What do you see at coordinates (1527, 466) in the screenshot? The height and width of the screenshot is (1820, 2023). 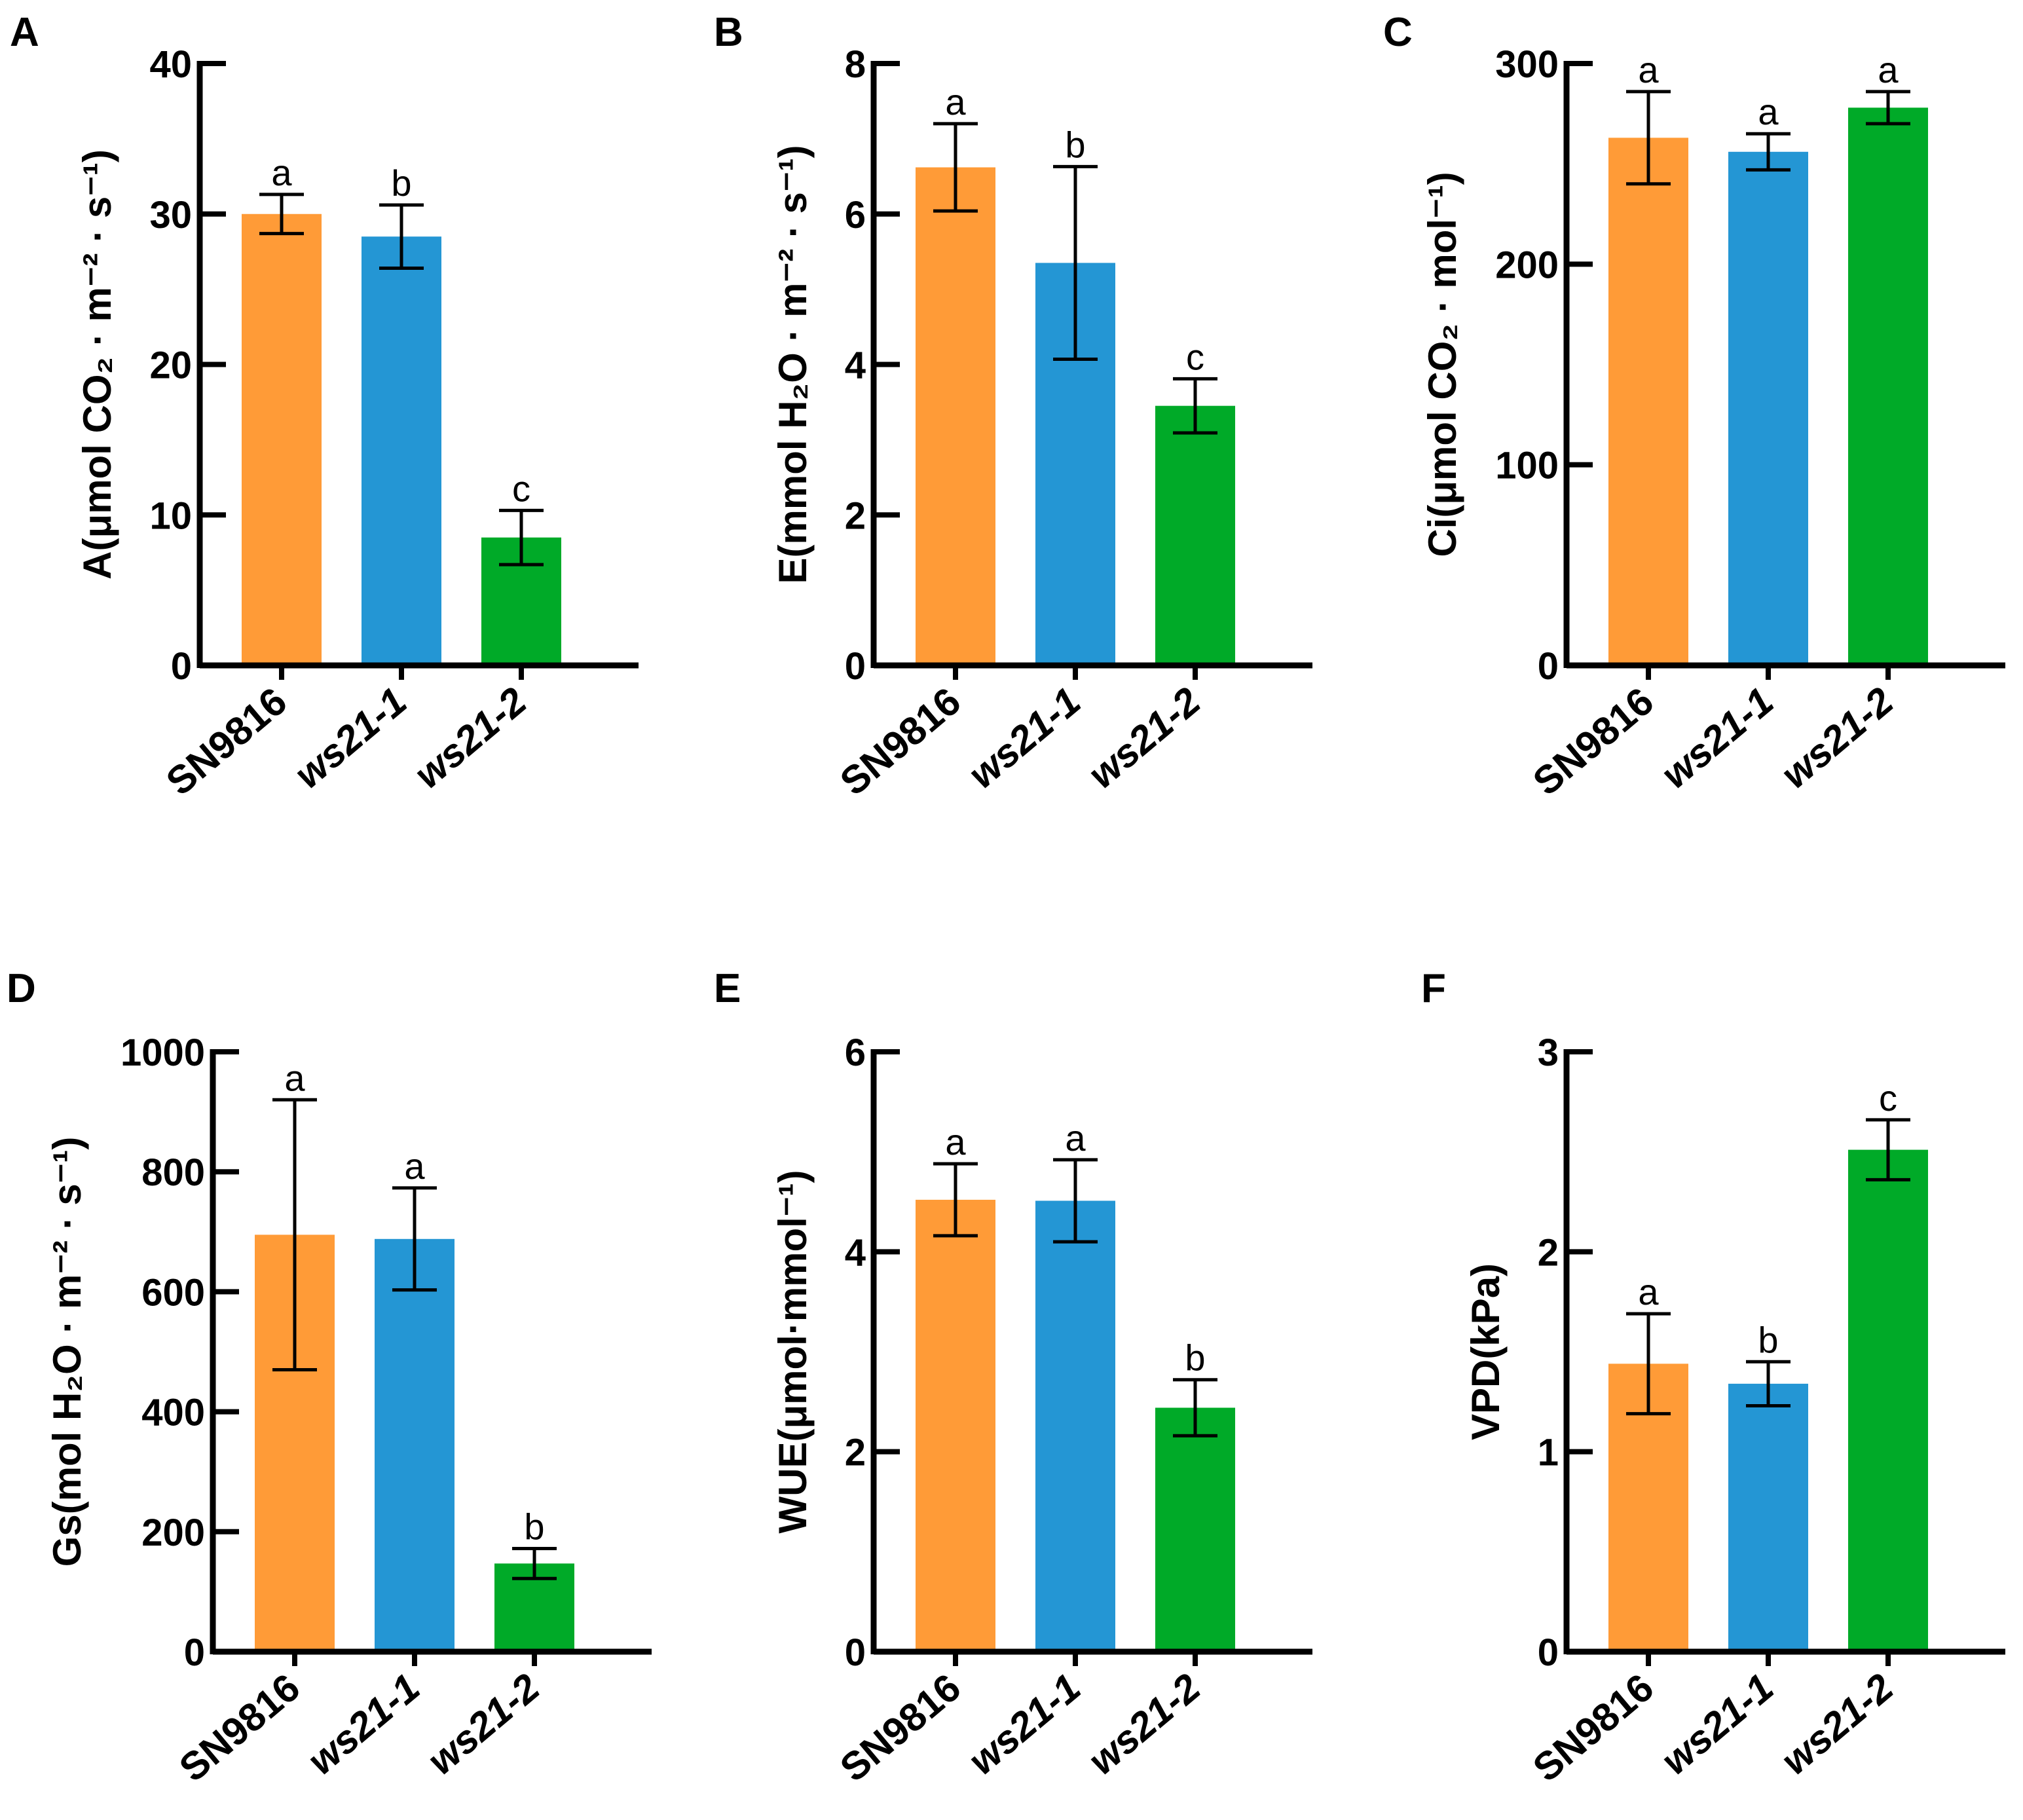 I see `y-tick-label: 100` at bounding box center [1527, 466].